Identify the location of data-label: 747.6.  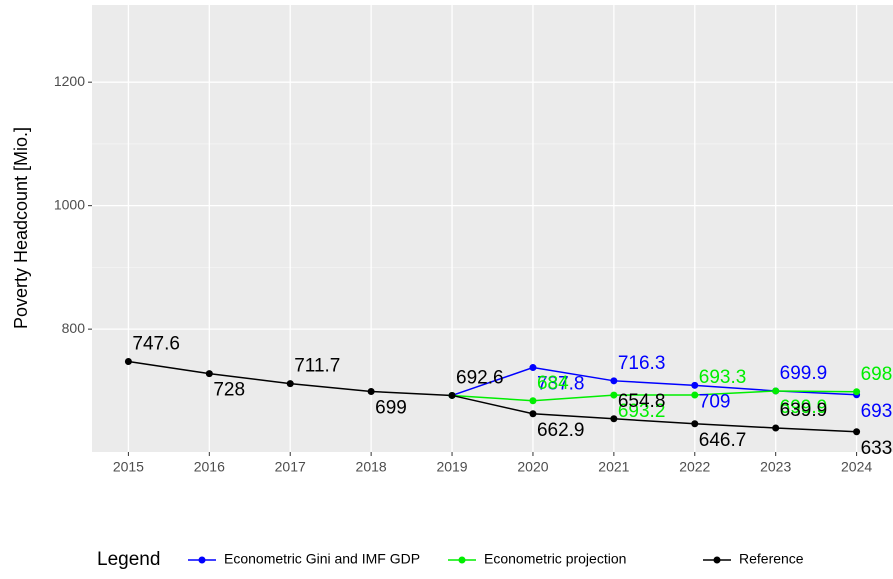
(156, 344).